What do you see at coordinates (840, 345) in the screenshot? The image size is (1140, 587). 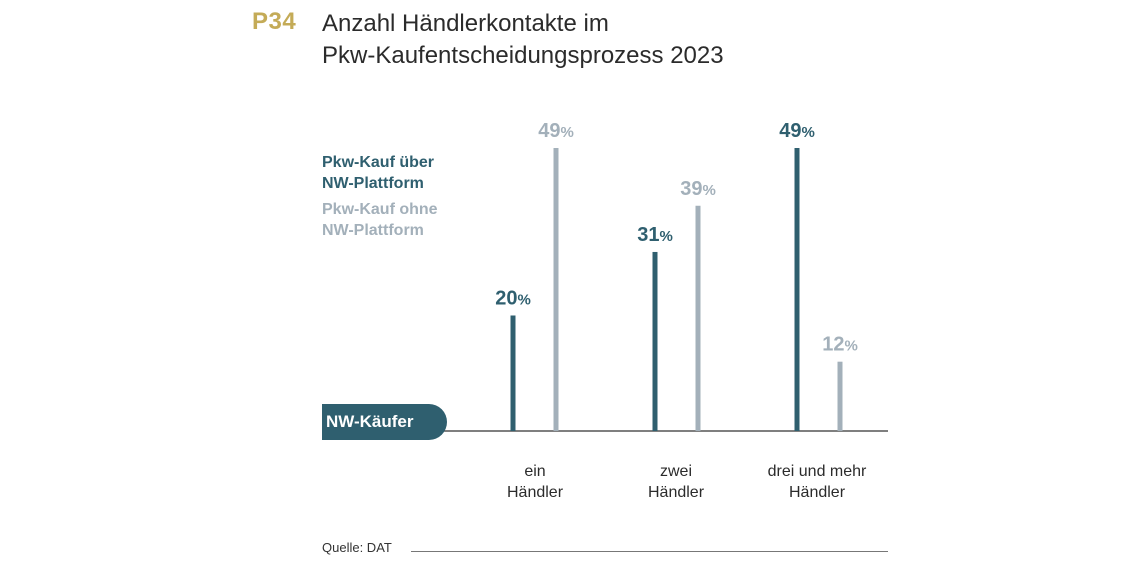 I see `data-label-s2-c3: 12%` at bounding box center [840, 345].